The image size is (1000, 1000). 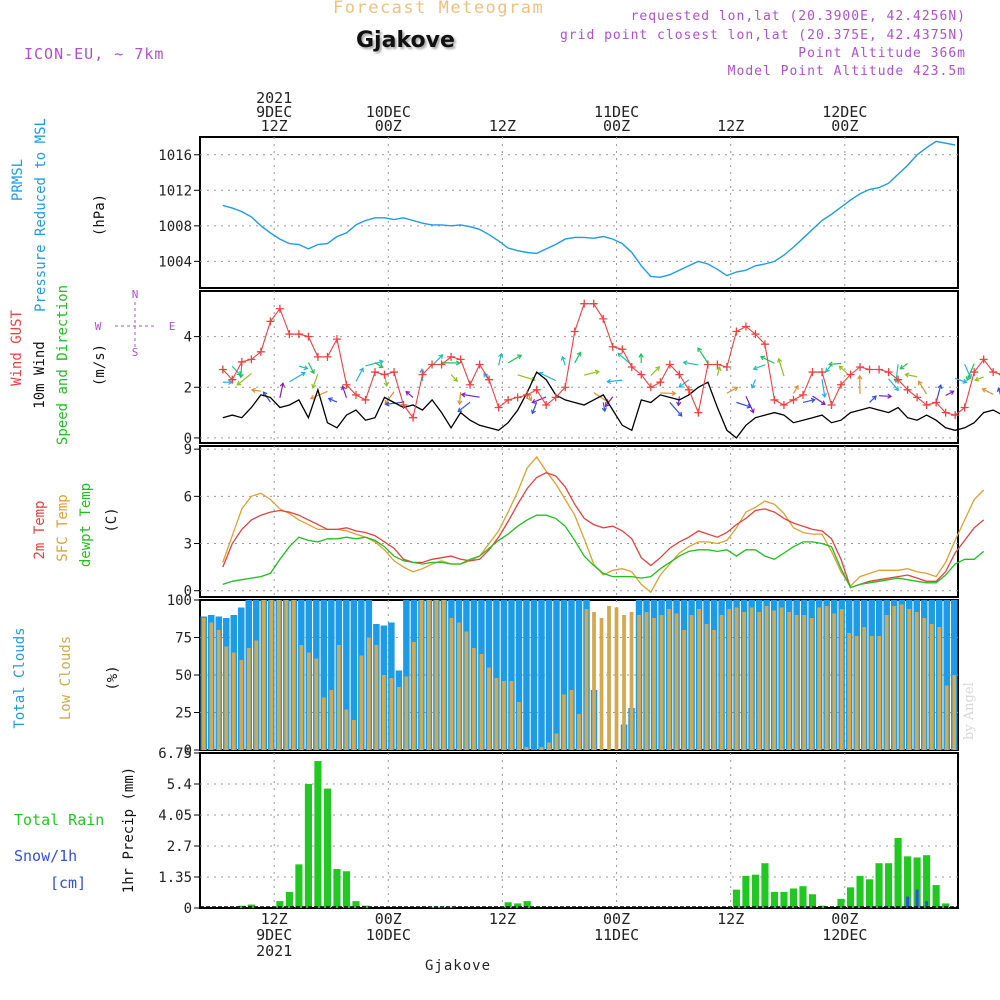 What do you see at coordinates (611, 361) in the screenshot?
I see `wind-gust-line` at bounding box center [611, 361].